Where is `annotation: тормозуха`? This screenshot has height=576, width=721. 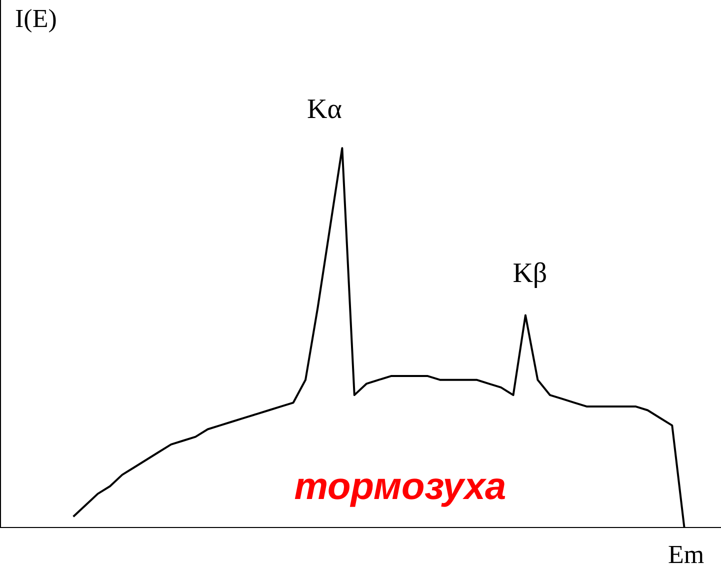 annotation: тормозуха is located at coordinates (400, 487).